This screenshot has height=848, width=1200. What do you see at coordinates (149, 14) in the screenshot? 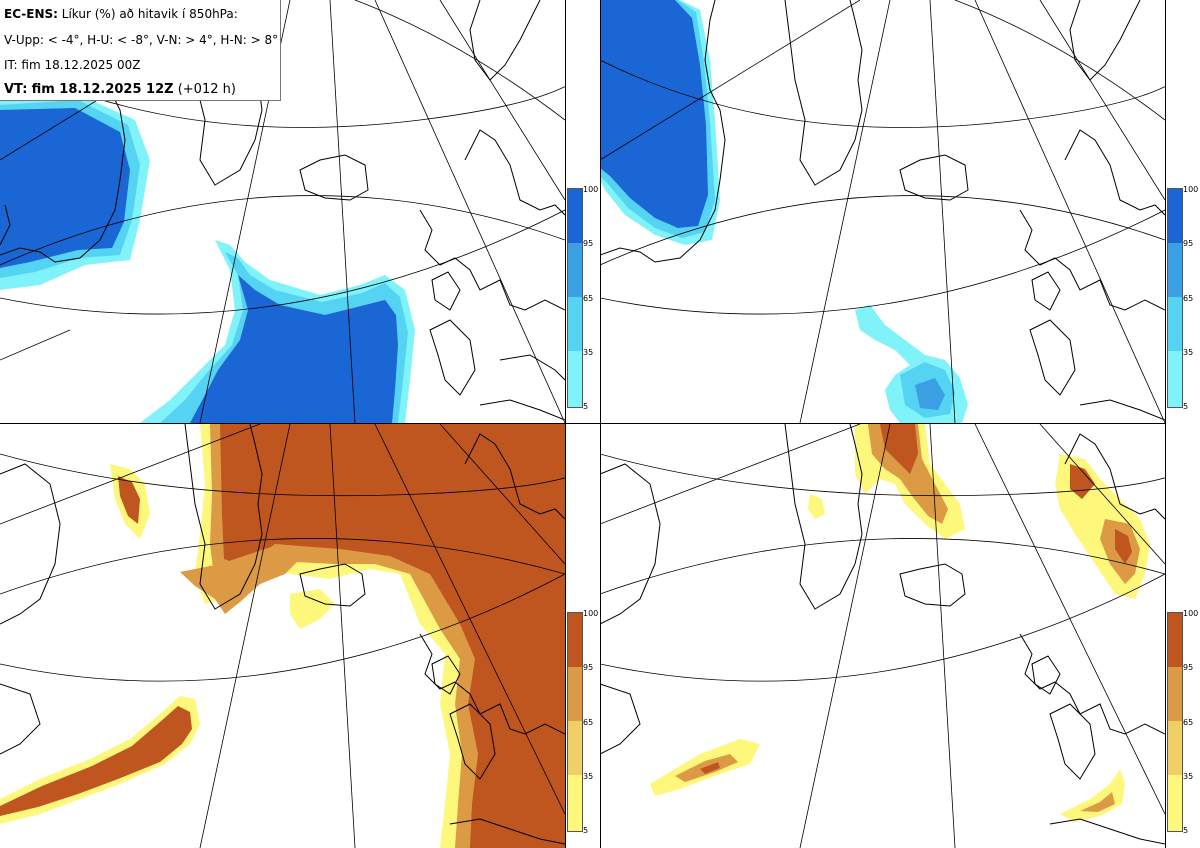
I see `description-text: Líkur (%) að hitavik í 850hPa:` at bounding box center [149, 14].